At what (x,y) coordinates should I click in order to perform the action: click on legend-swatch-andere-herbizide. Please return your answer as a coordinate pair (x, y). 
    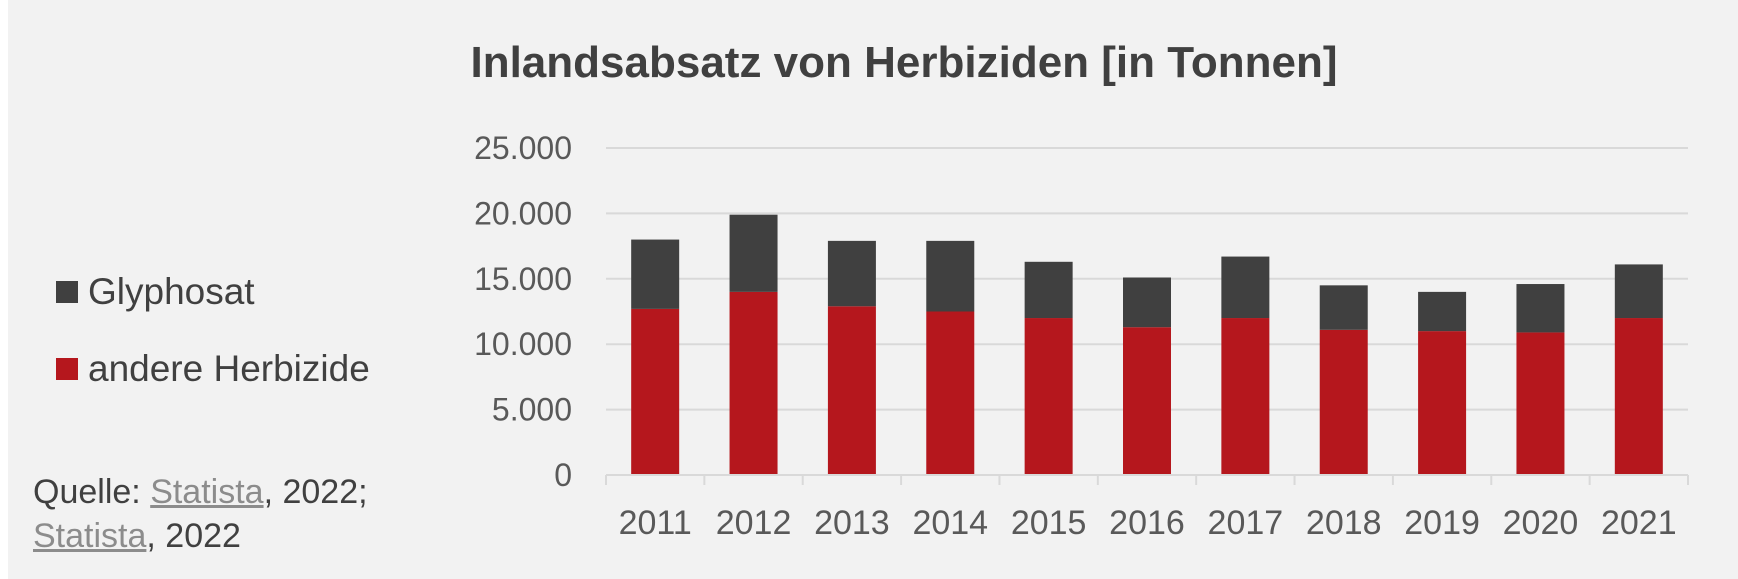
    Looking at the image, I should click on (67, 369).